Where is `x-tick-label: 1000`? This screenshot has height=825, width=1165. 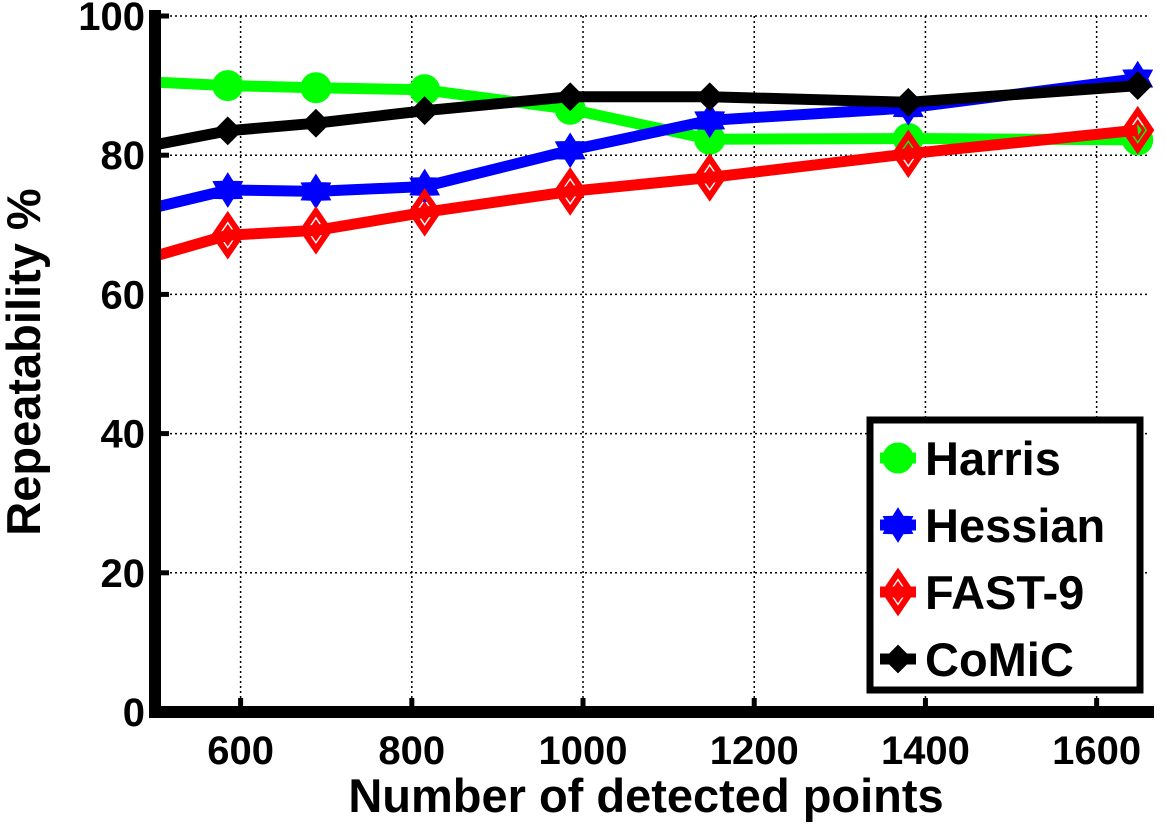
x-tick-label: 1000 is located at coordinates (583, 751).